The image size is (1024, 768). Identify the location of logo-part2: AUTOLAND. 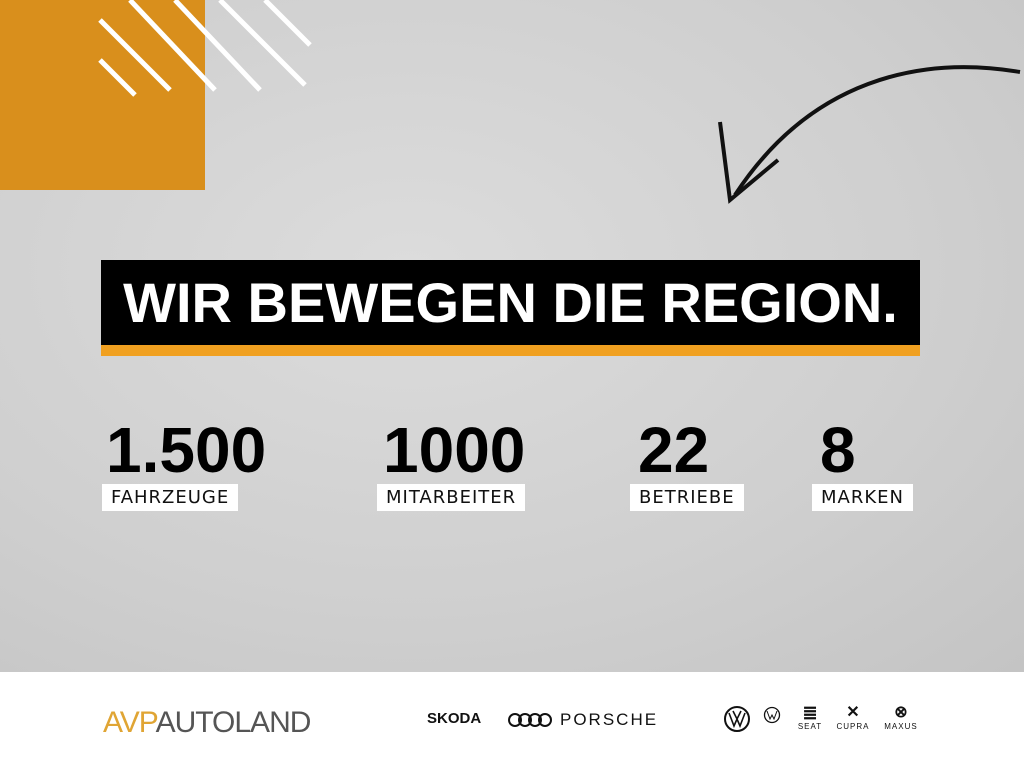
(233, 722).